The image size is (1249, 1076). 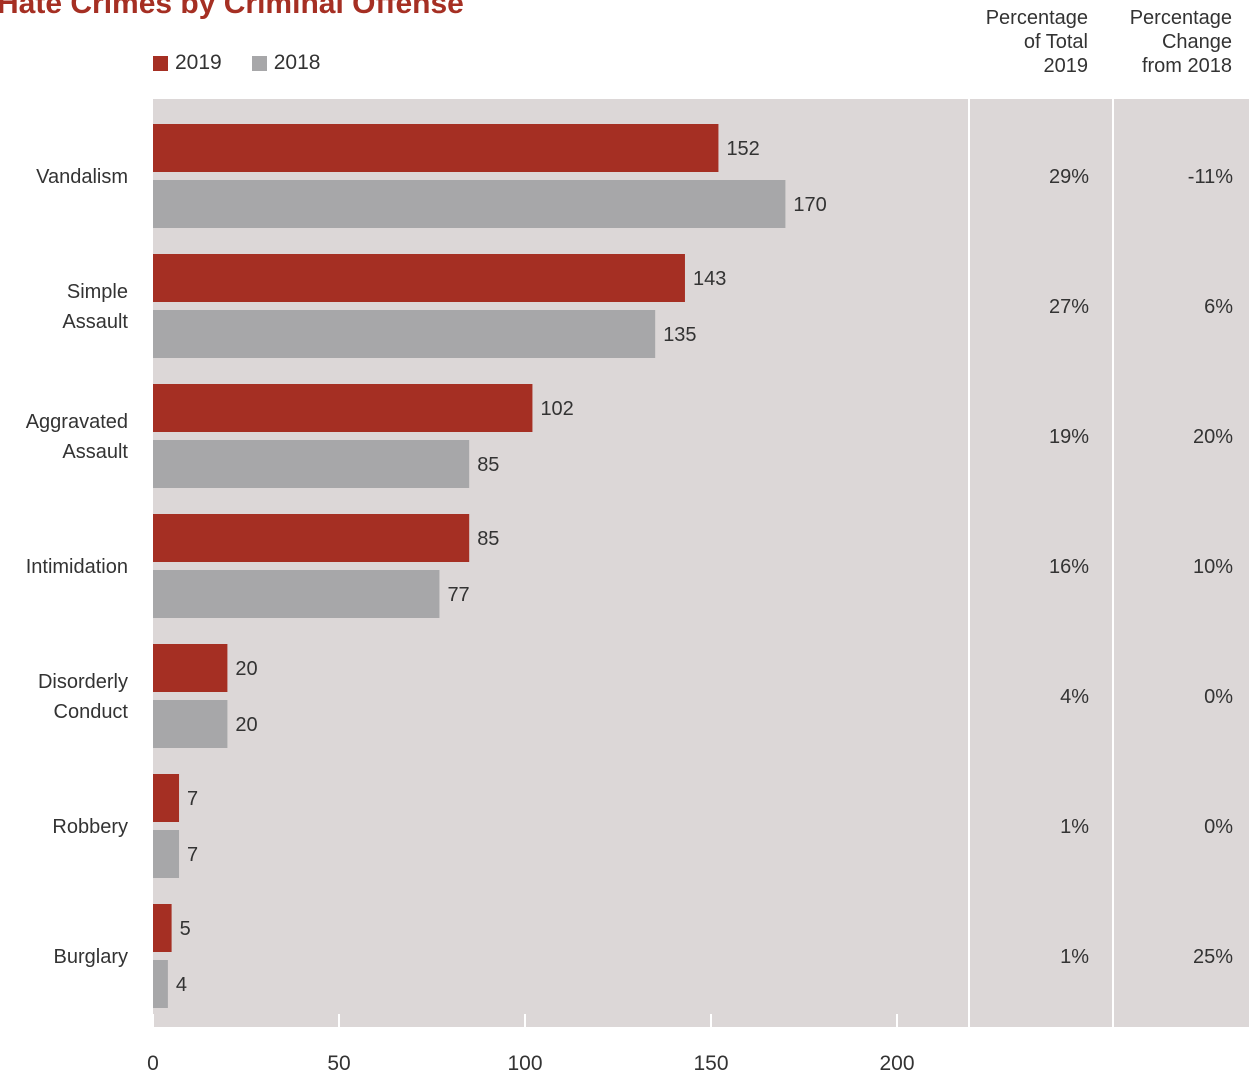 I want to click on column-header-percentage-of-total: Percentage of Total 2019, so click(x=1037, y=42).